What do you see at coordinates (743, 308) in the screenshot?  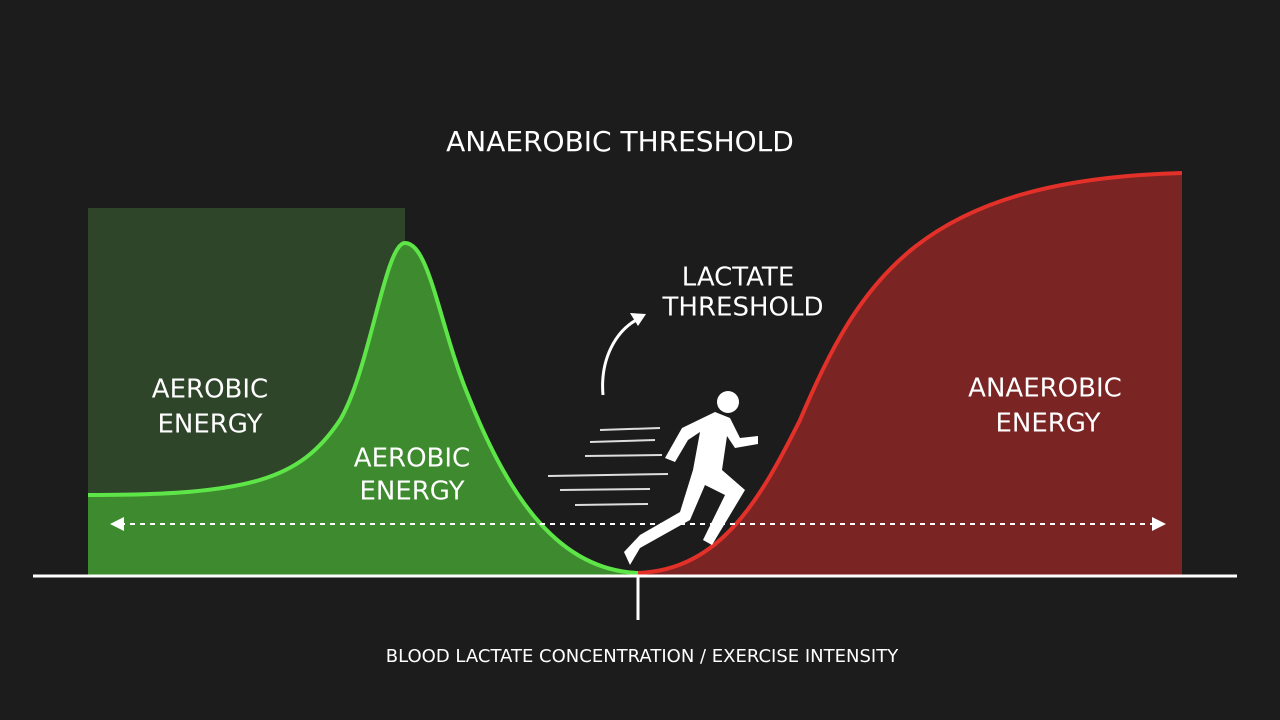 I see `label: THRESHOLD` at bounding box center [743, 308].